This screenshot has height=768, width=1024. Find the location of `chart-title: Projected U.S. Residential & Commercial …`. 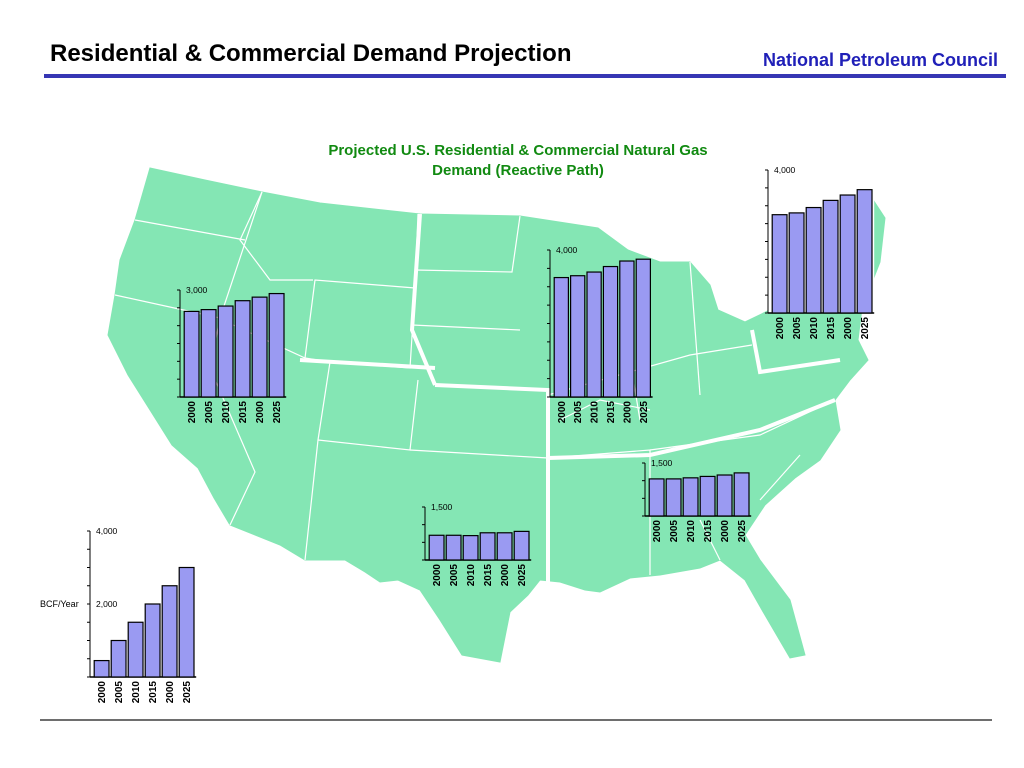

chart-title: Projected U.S. Residential & Commercial … is located at coordinates (518, 160).